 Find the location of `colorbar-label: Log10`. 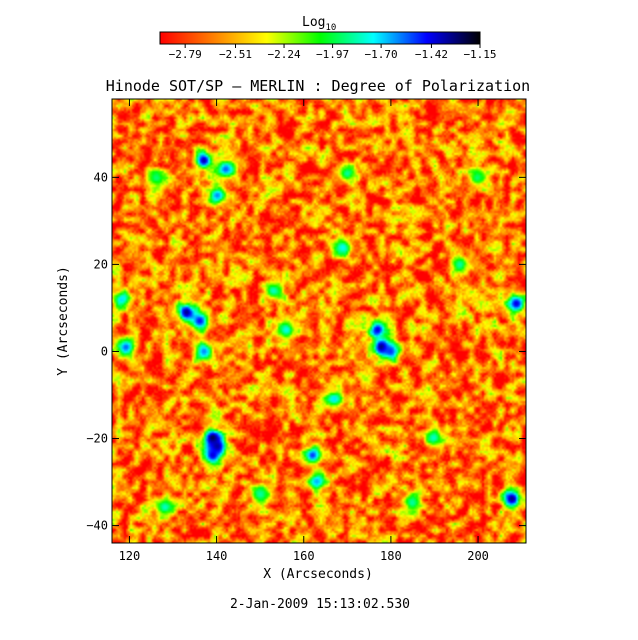

colorbar-label: Log10 is located at coordinates (319, 24).